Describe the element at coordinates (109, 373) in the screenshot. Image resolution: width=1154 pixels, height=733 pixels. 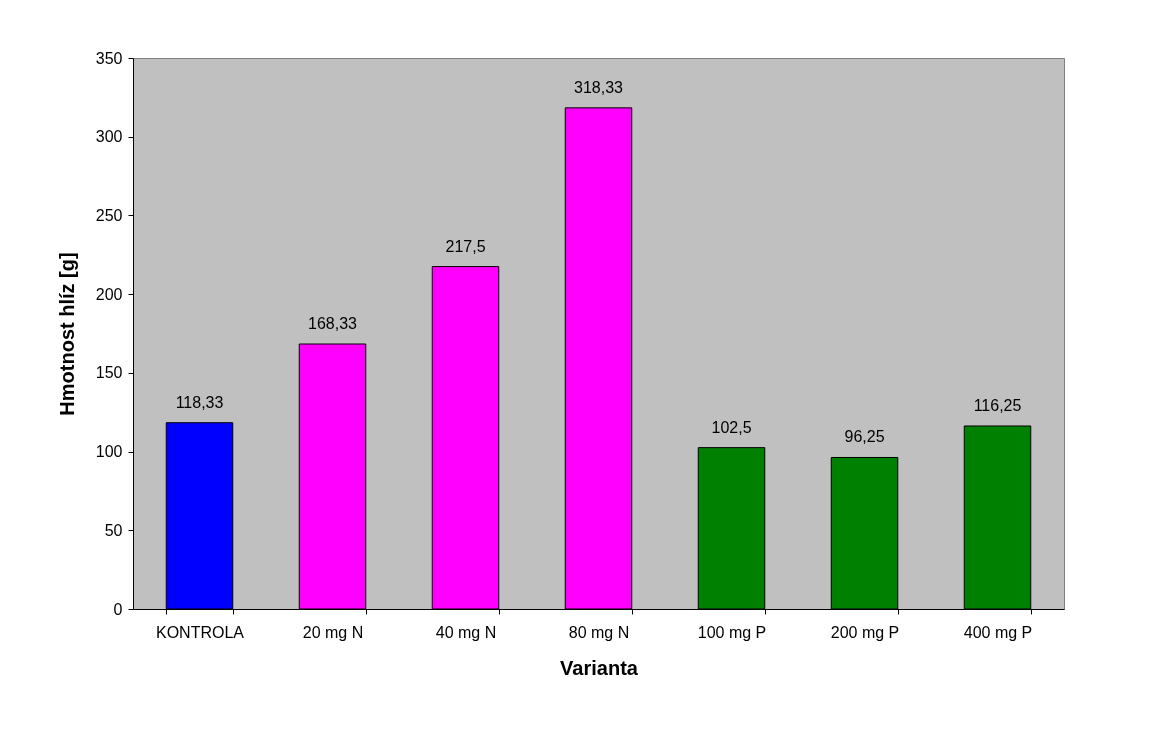
I see `y-tick-label: 150` at that location.